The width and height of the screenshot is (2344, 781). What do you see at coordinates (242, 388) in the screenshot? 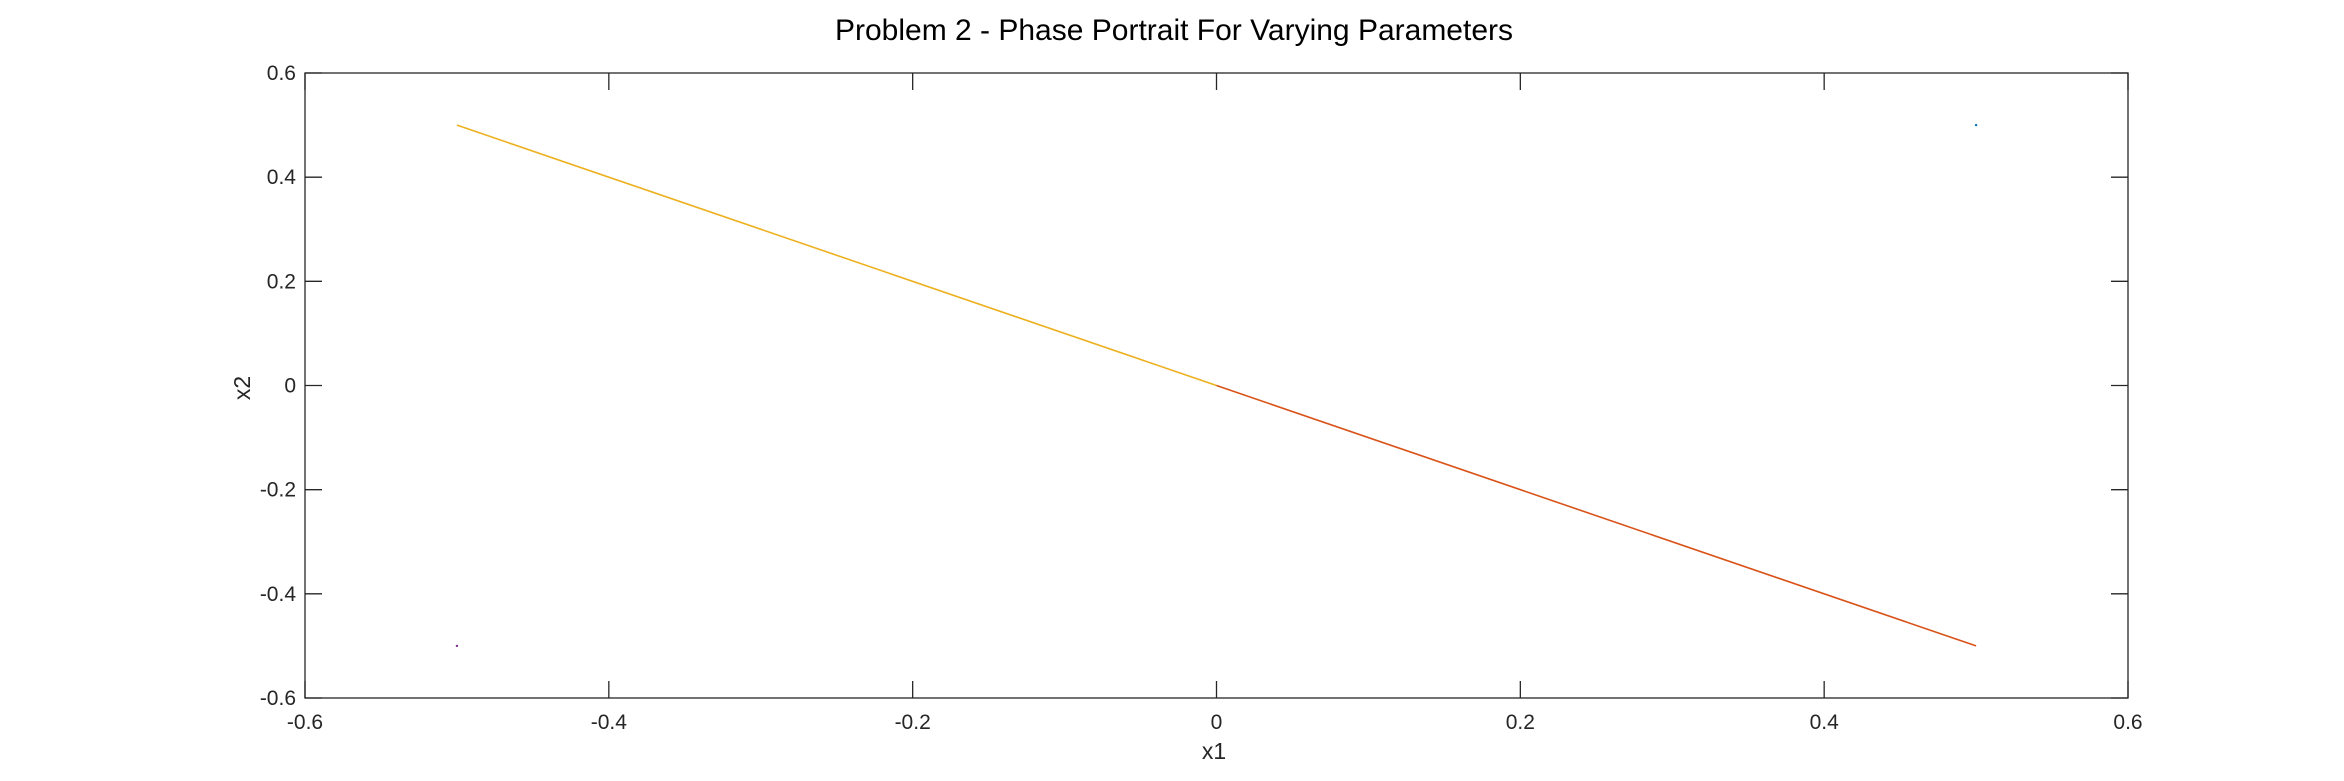
I see `y-axis-label: x2` at bounding box center [242, 388].